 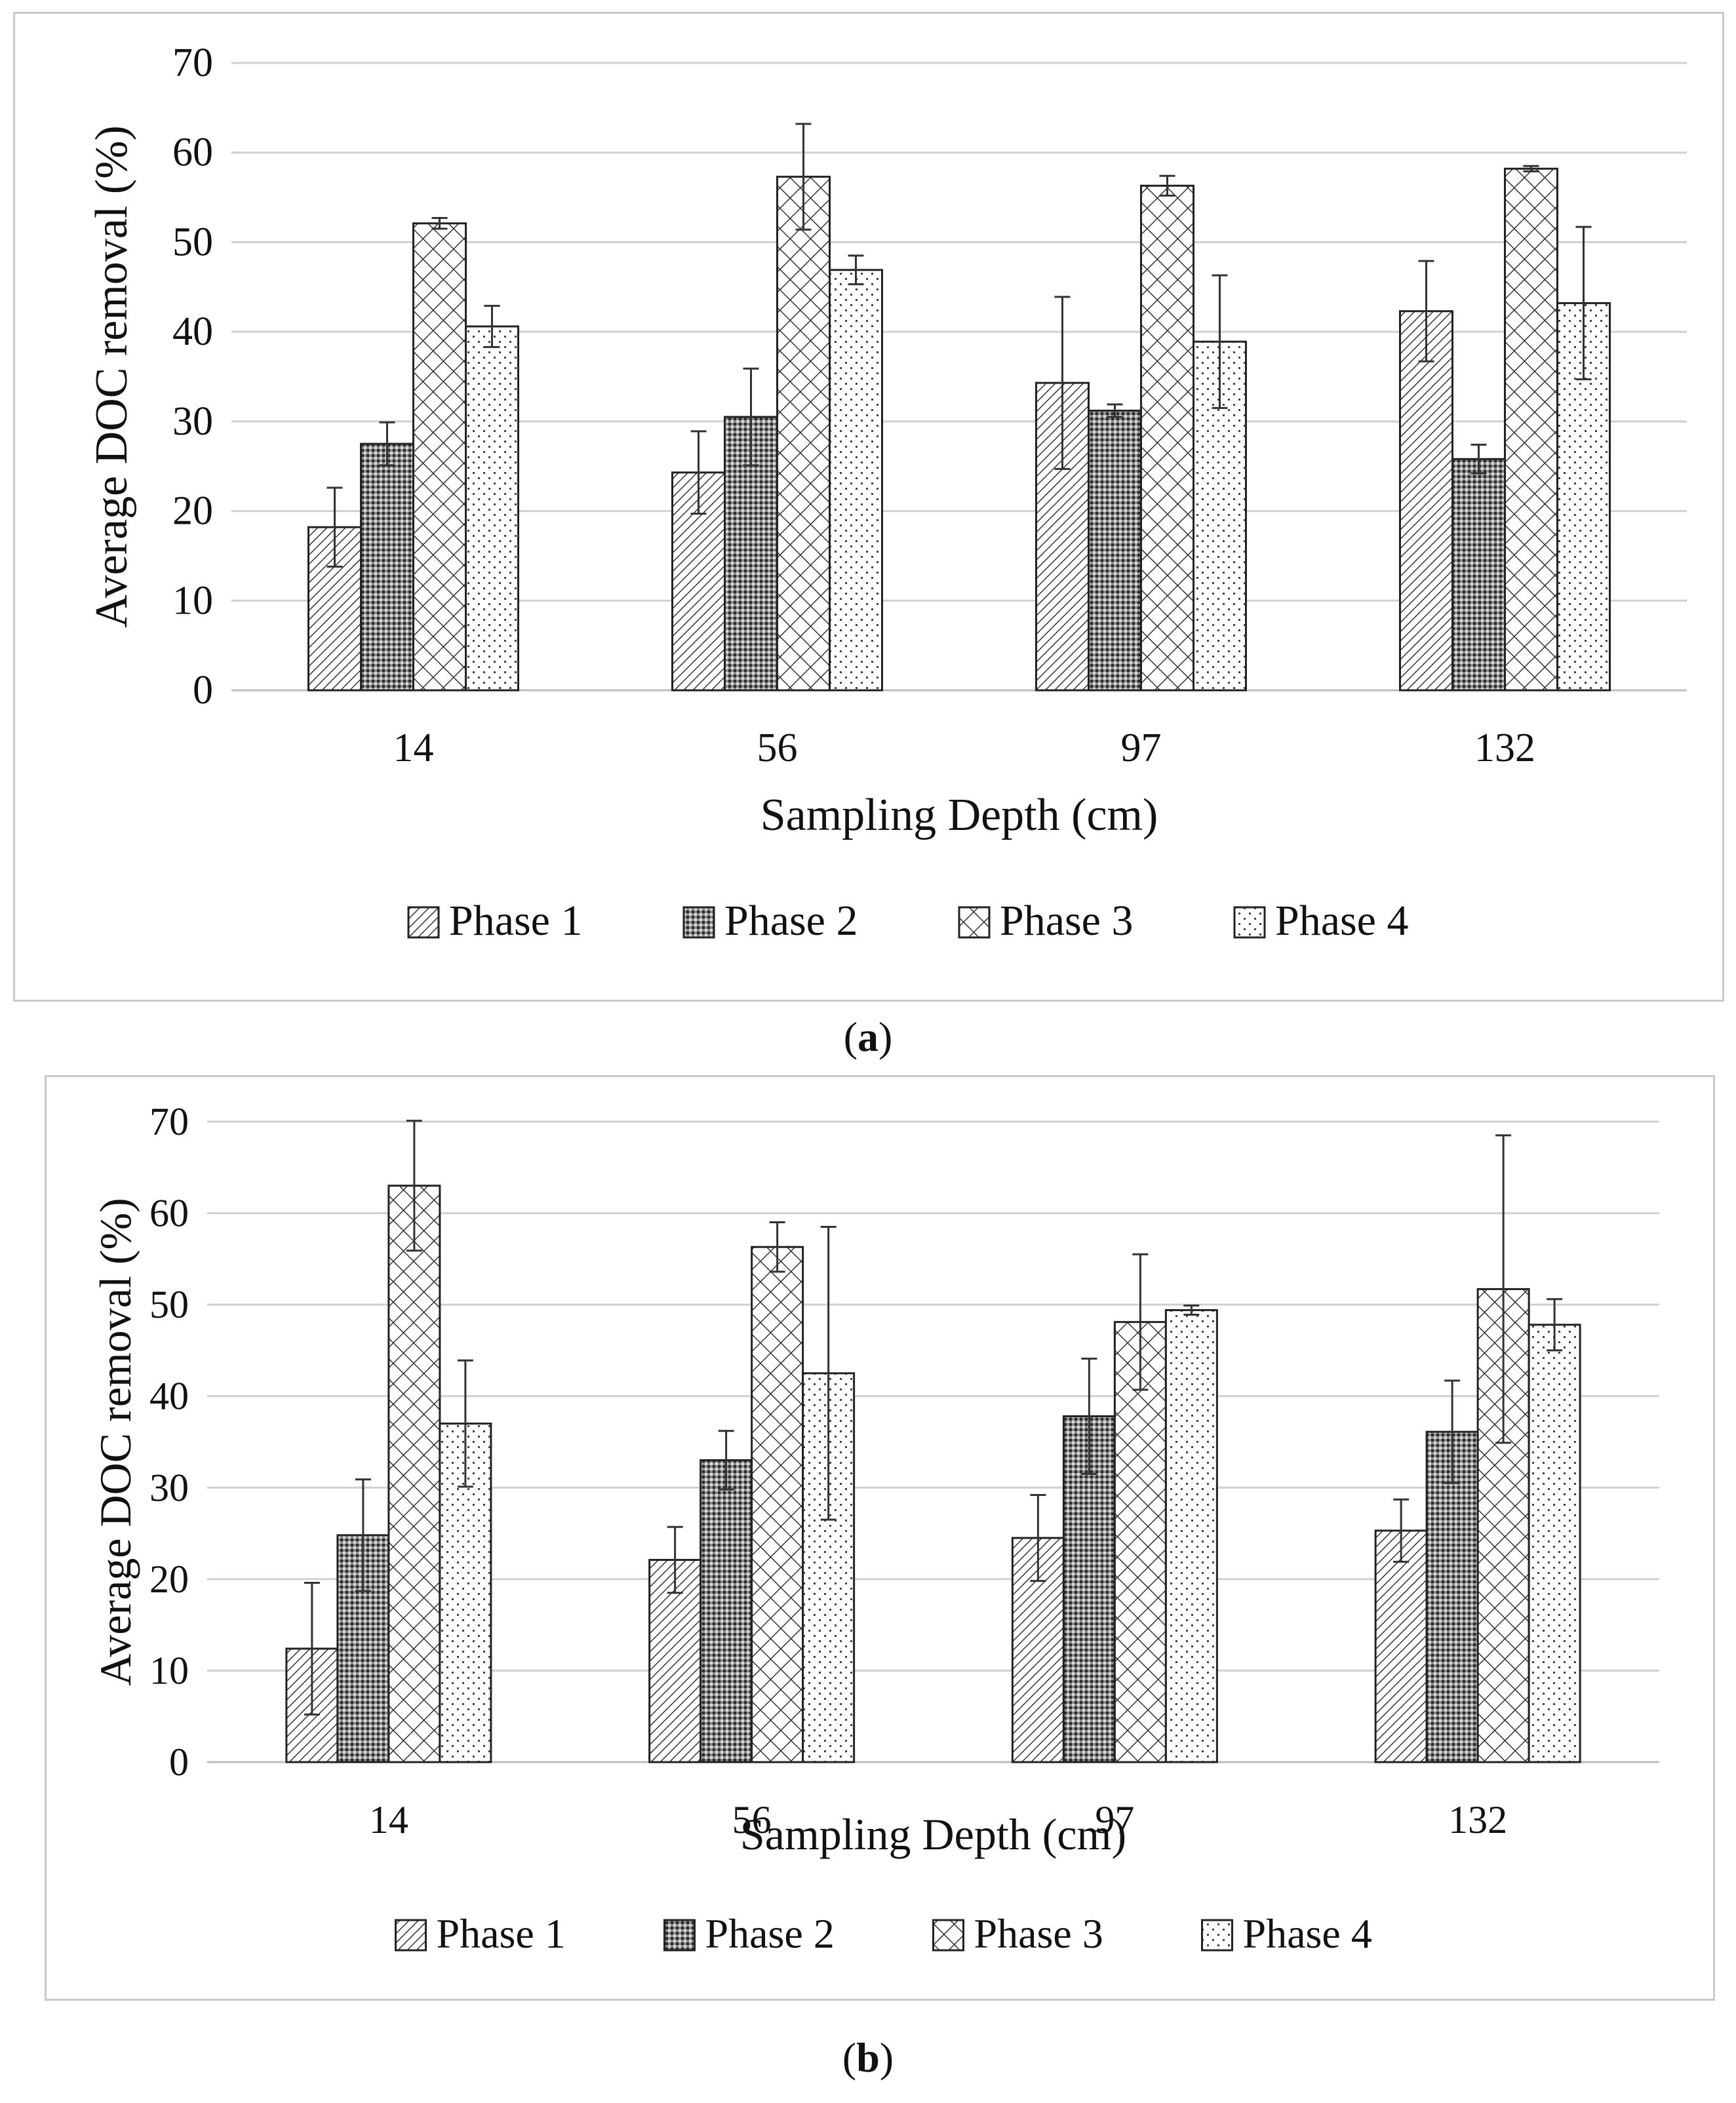 What do you see at coordinates (868, 1036) in the screenshot?
I see `panel-caption-a: (a)` at bounding box center [868, 1036].